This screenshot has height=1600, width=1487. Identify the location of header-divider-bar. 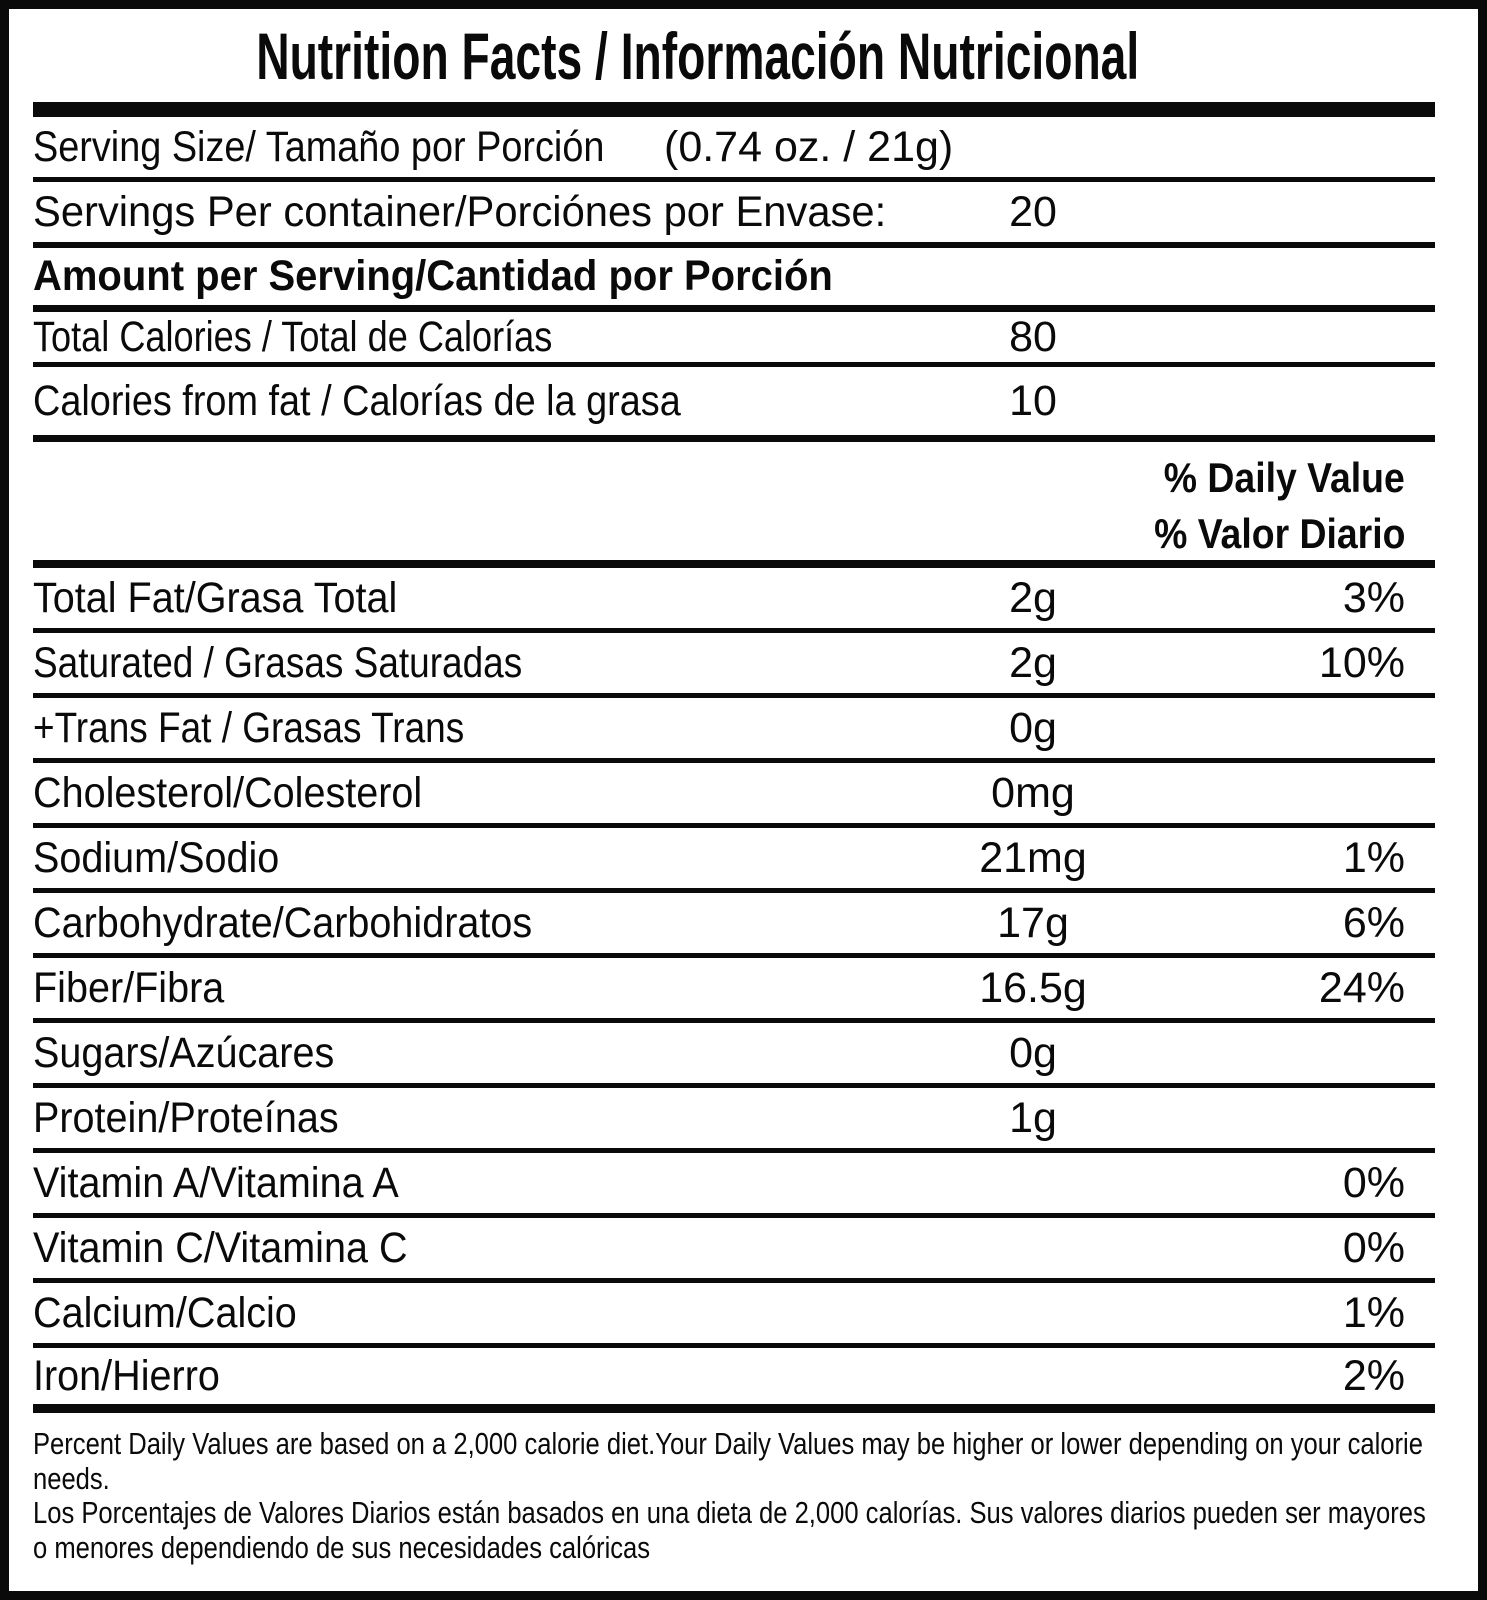
(734, 109).